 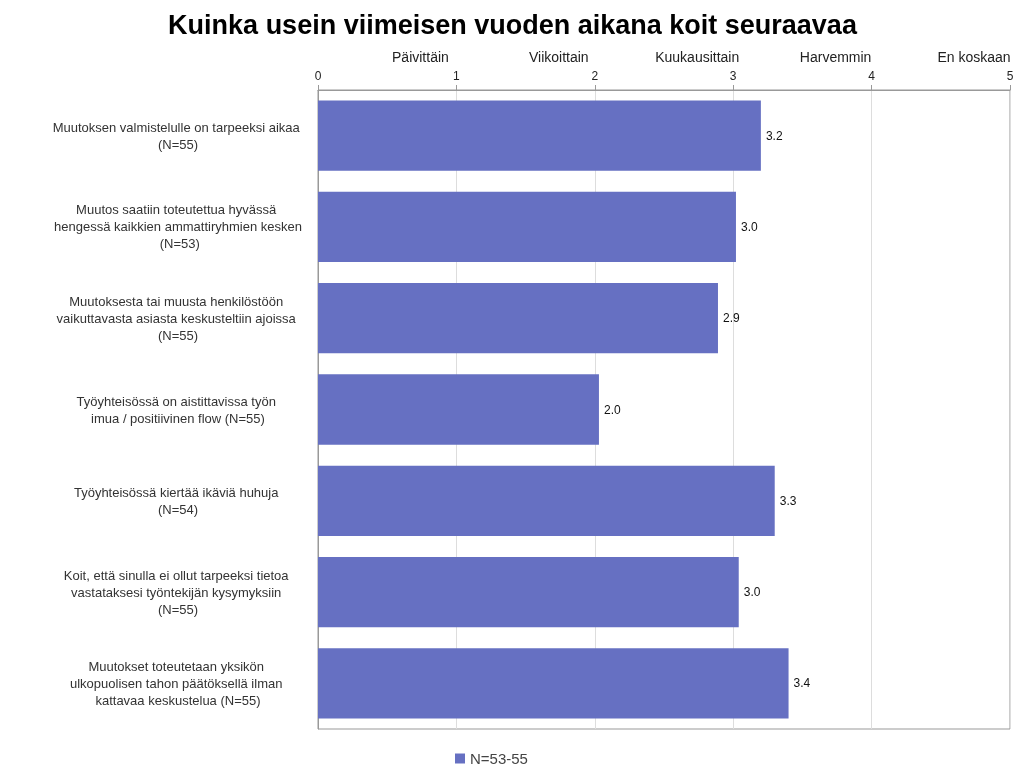 What do you see at coordinates (178, 592) in the screenshot?
I see `y-tick-label: Koit, että sinulla ei ollut tarpeeksi tietoa vastataksesi työntekijän kysymyksiin (N=55)` at bounding box center [178, 592].